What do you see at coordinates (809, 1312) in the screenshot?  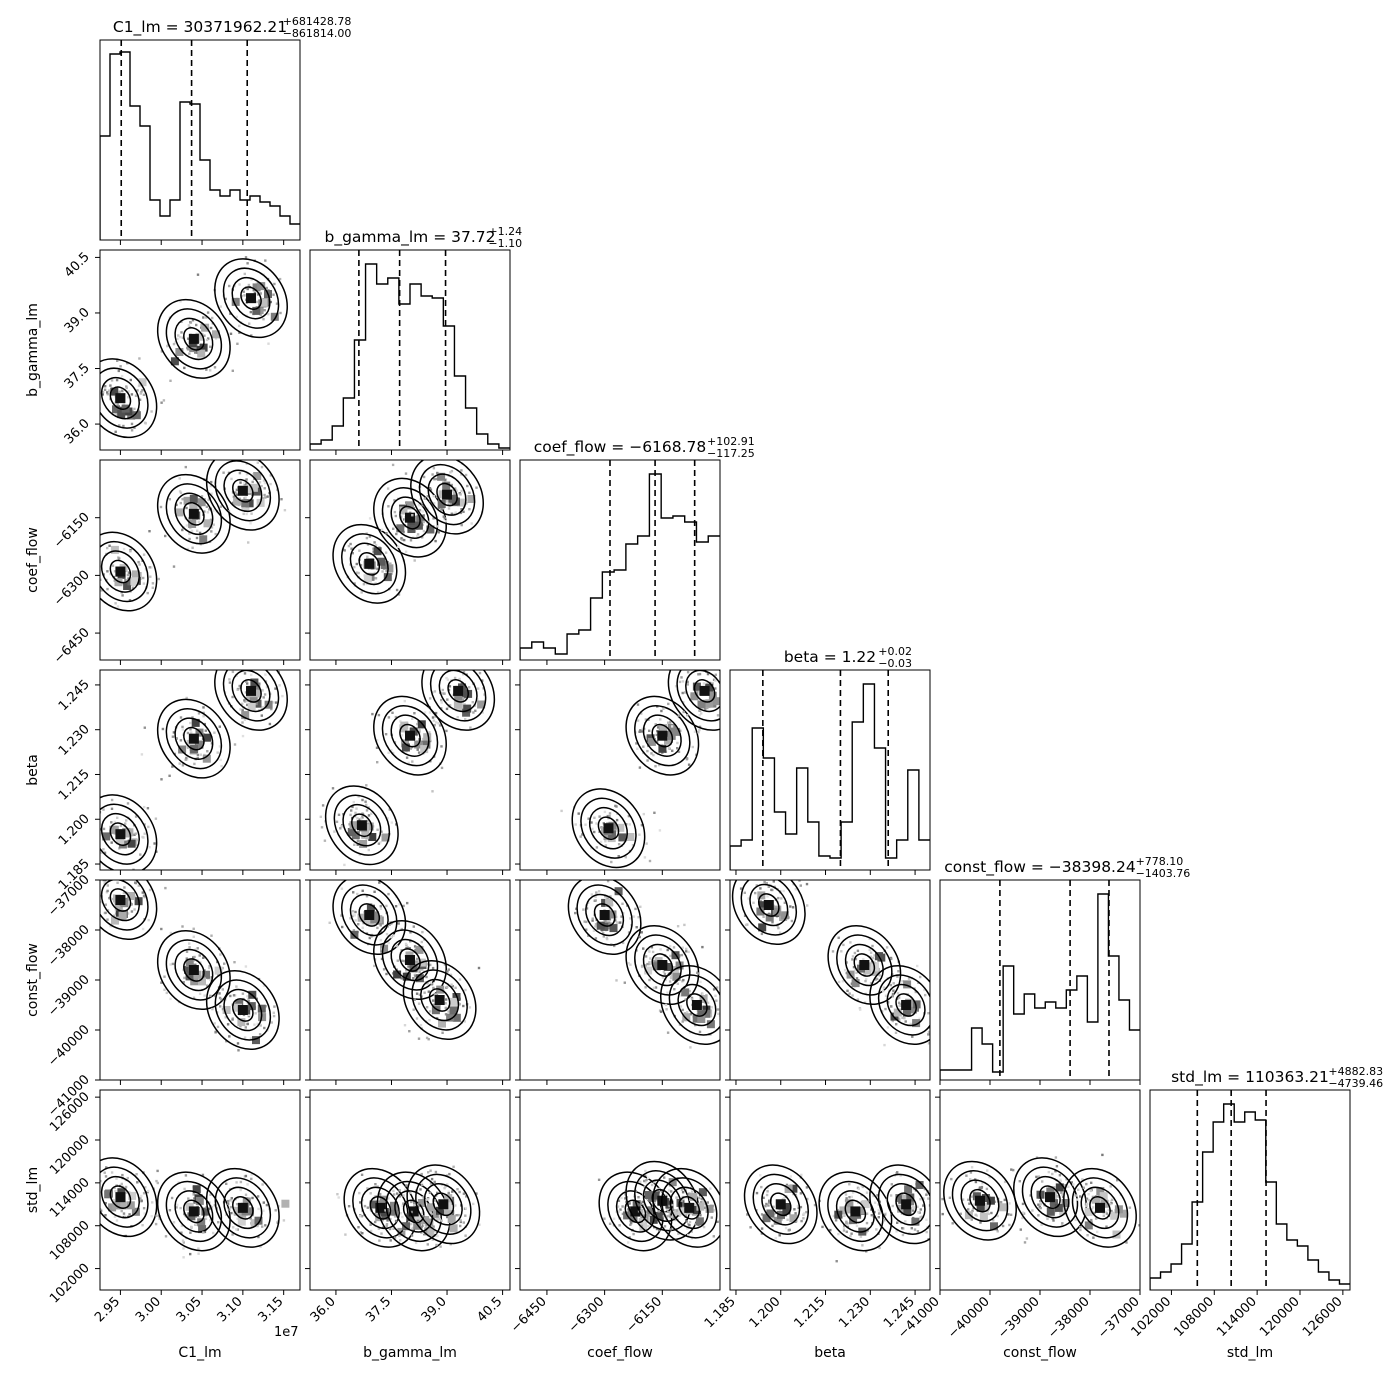 I see `x-tick-label: 1.215` at bounding box center [809, 1312].